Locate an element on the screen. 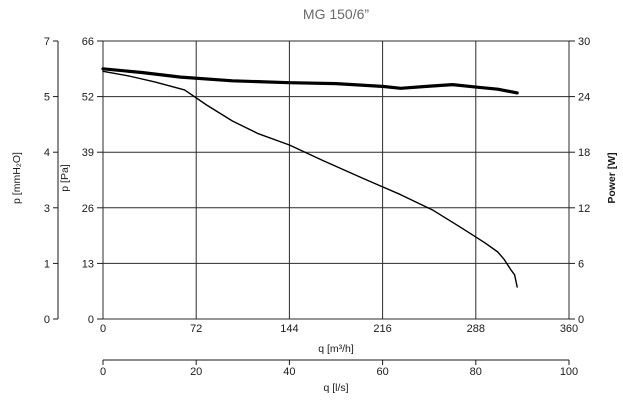  y-tick-label-pa: 13 is located at coordinates (88, 264).